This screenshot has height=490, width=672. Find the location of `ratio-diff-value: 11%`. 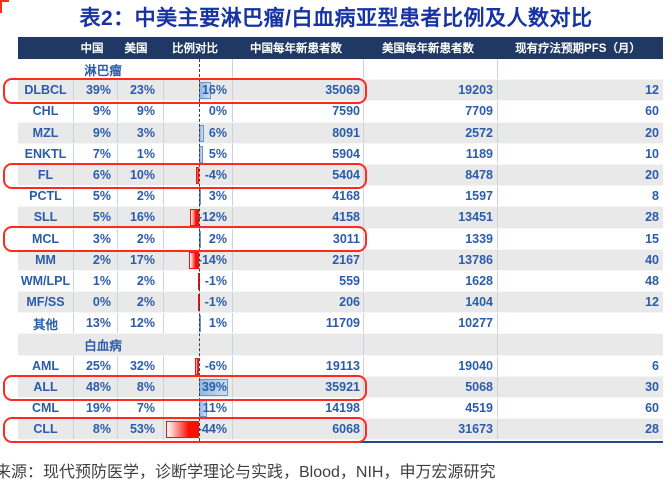

ratio-diff-value: 11% is located at coordinates (214, 408).